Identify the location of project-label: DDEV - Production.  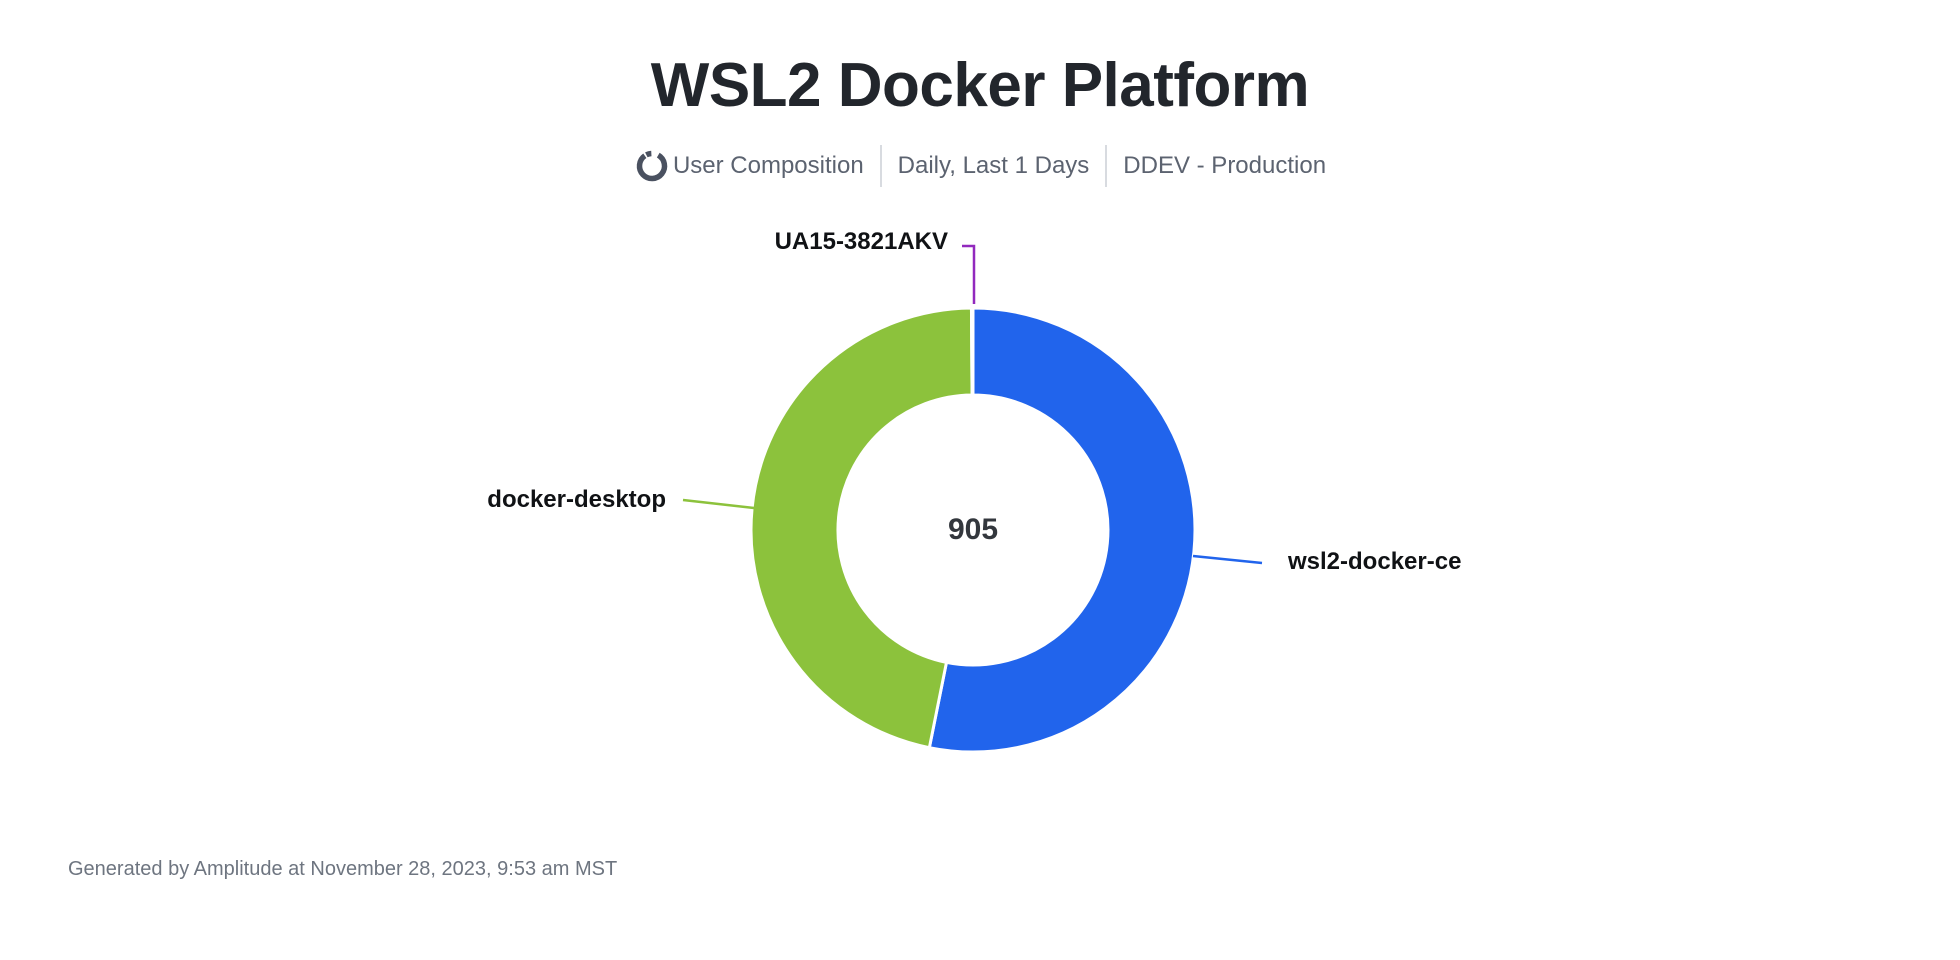
(1225, 166).